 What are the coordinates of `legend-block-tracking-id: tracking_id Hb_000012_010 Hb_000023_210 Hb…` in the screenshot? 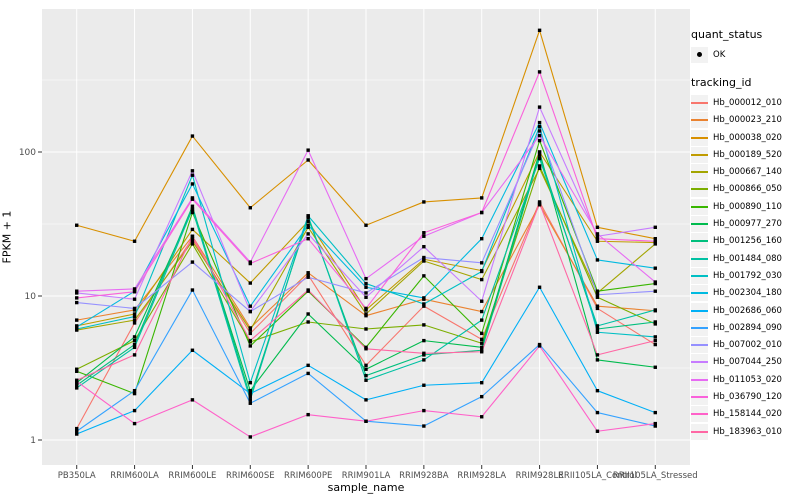 It's located at (745, 258).